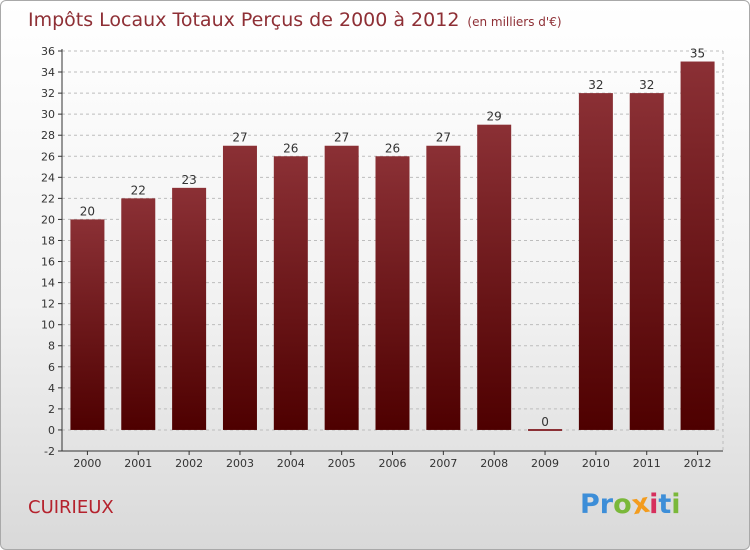  Describe the element at coordinates (48, 240) in the screenshot. I see `y-tick-label: 18` at that location.